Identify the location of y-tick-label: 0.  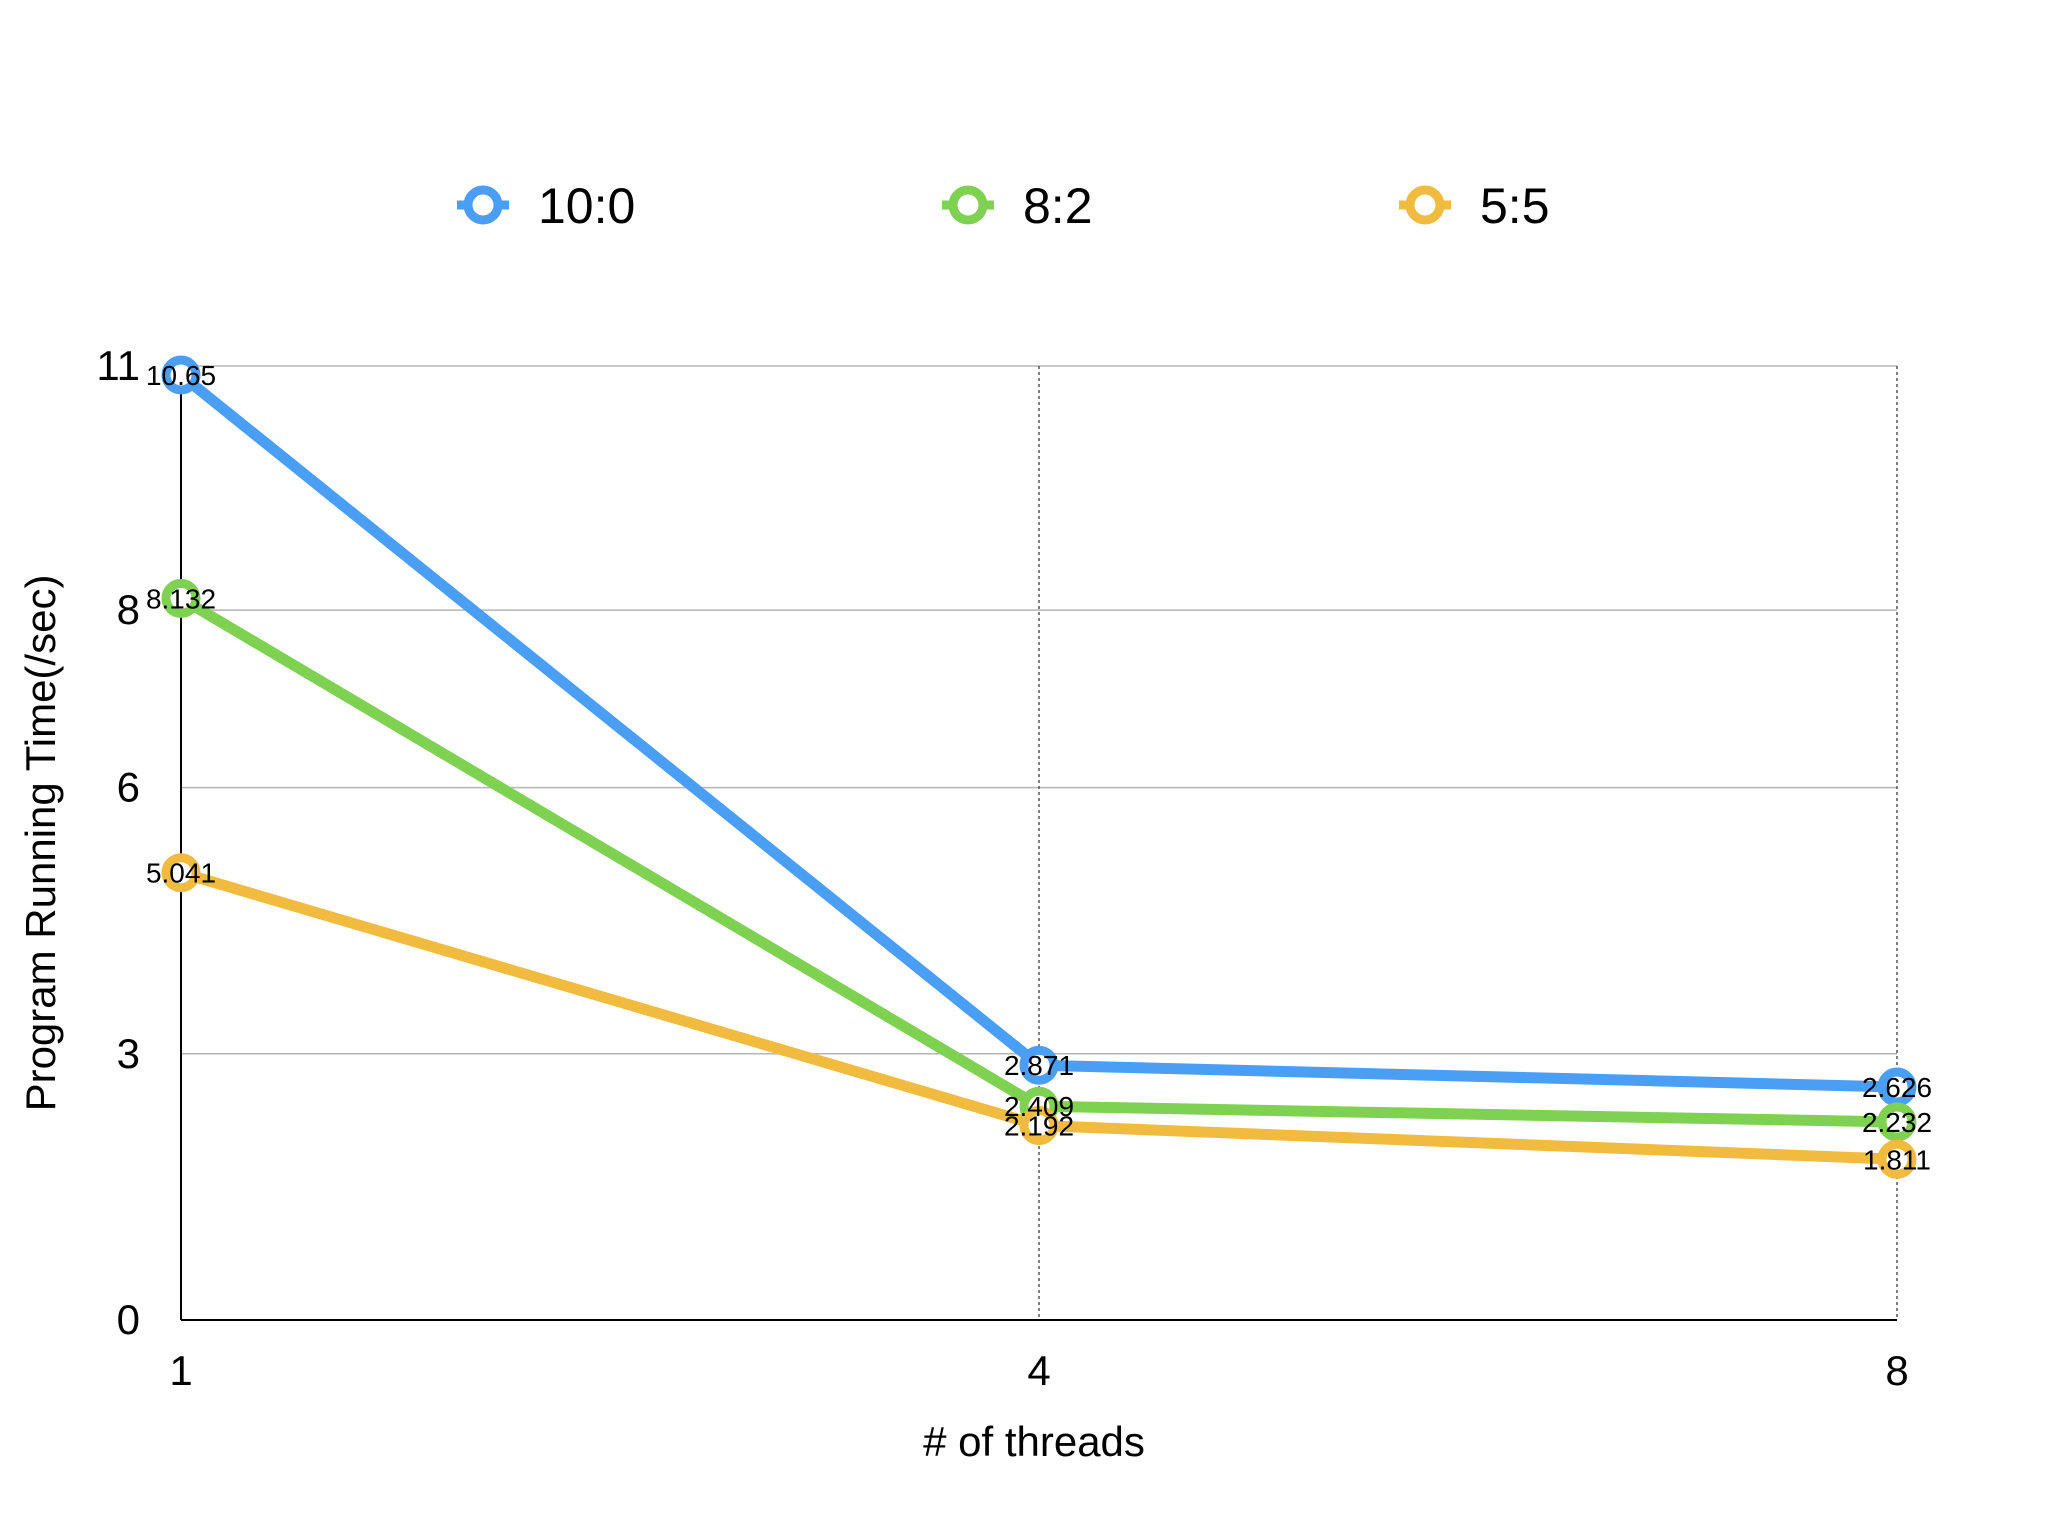
(128, 1319).